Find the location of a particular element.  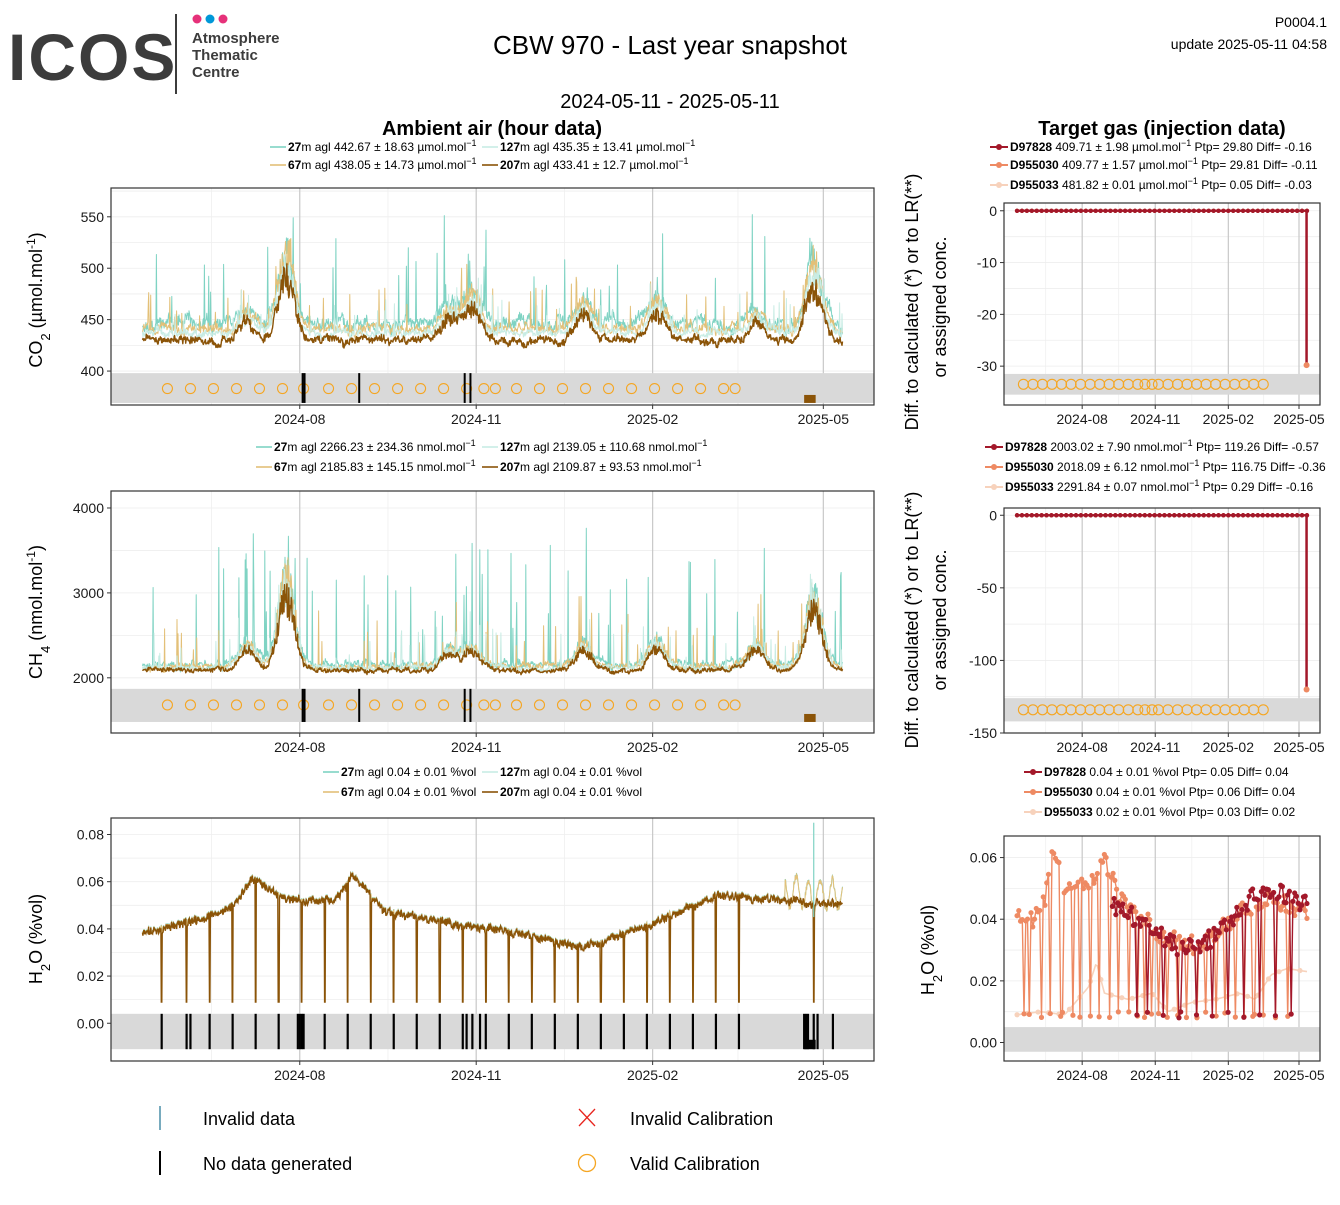

co2-ambient-chart: 2024-08 2024-11 2025-02 2025-05 400 450 500 550 is located at coordinates (478, 307).